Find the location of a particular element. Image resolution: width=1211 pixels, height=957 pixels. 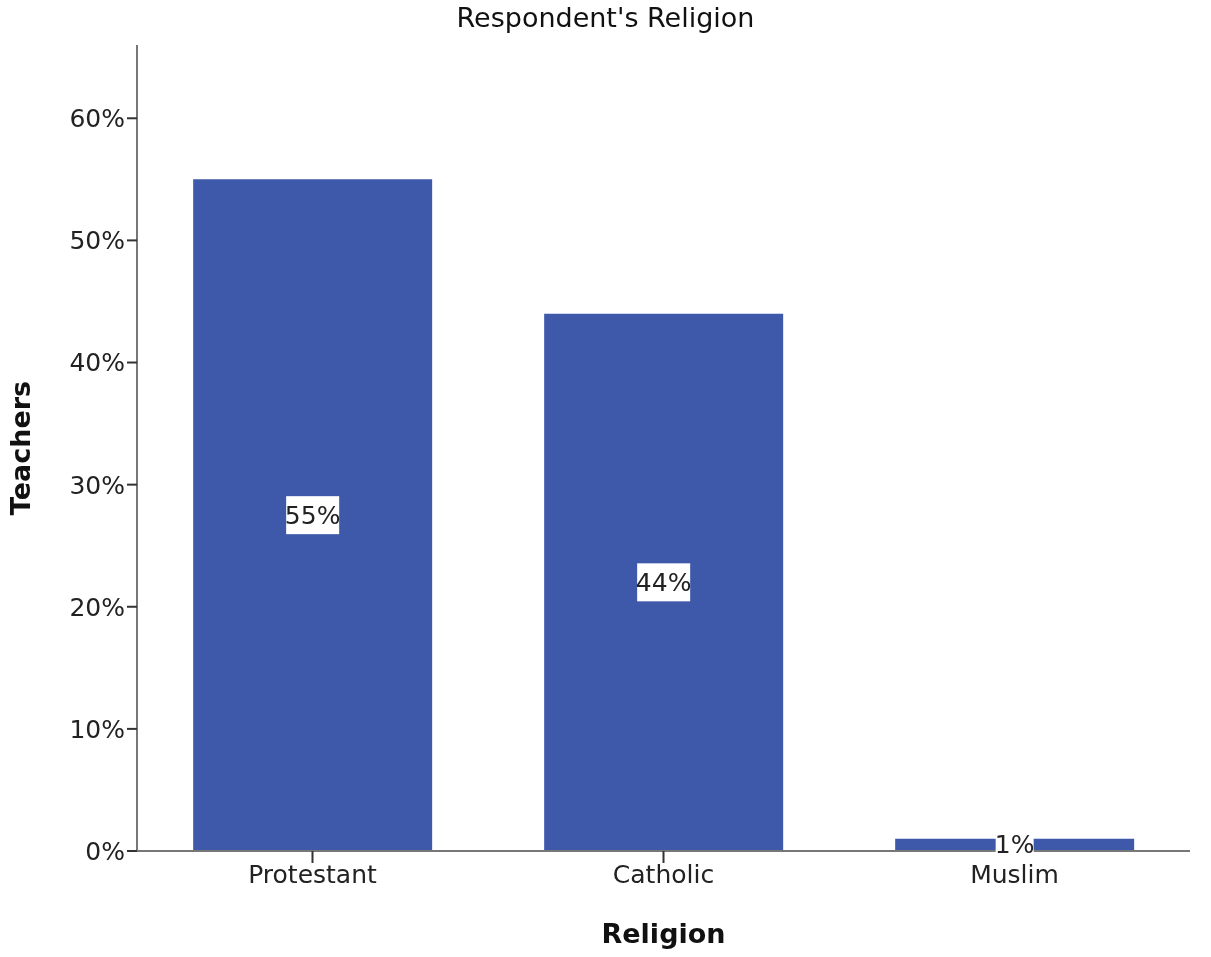

data-label: 55% is located at coordinates (312, 515).